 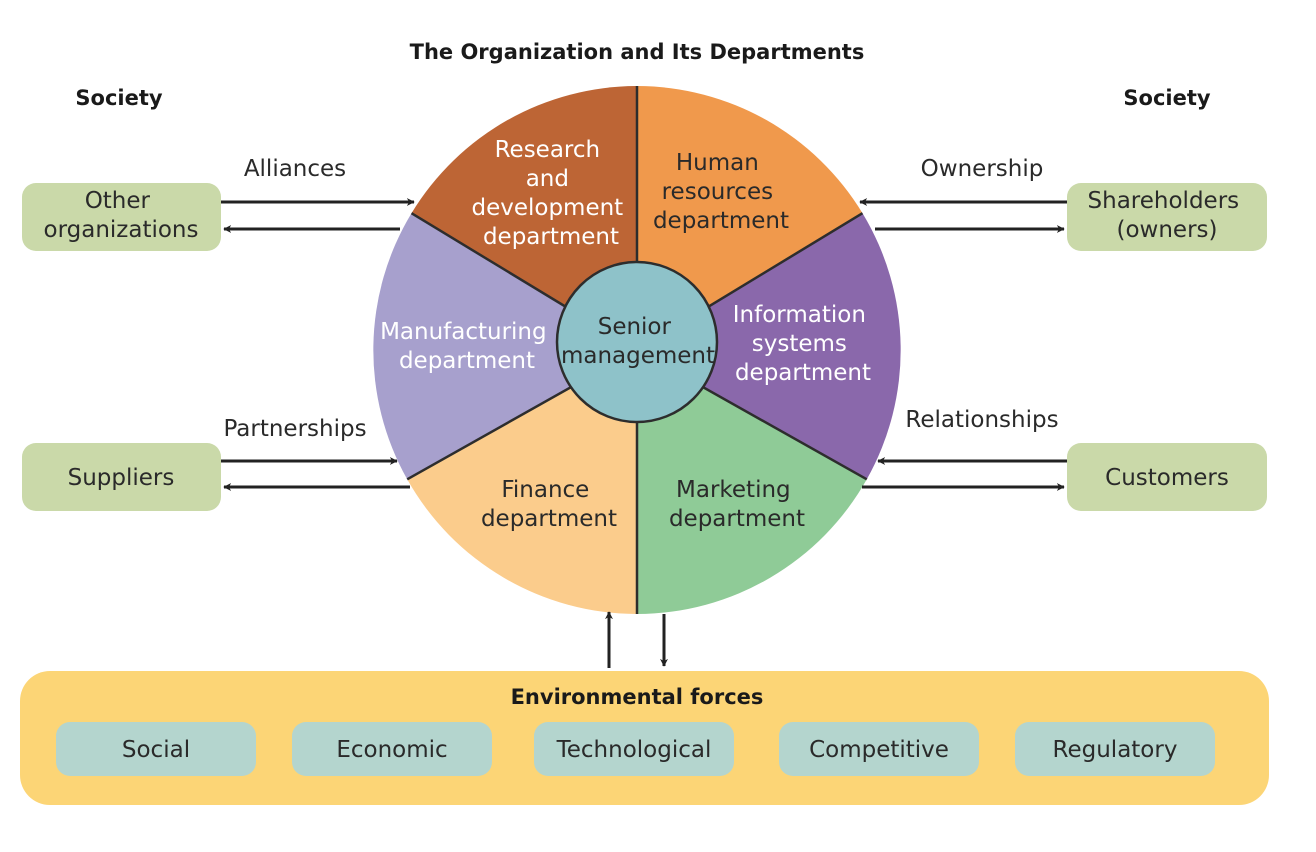 I want to click on svg-text: Other organizations, so click(x=121, y=215).